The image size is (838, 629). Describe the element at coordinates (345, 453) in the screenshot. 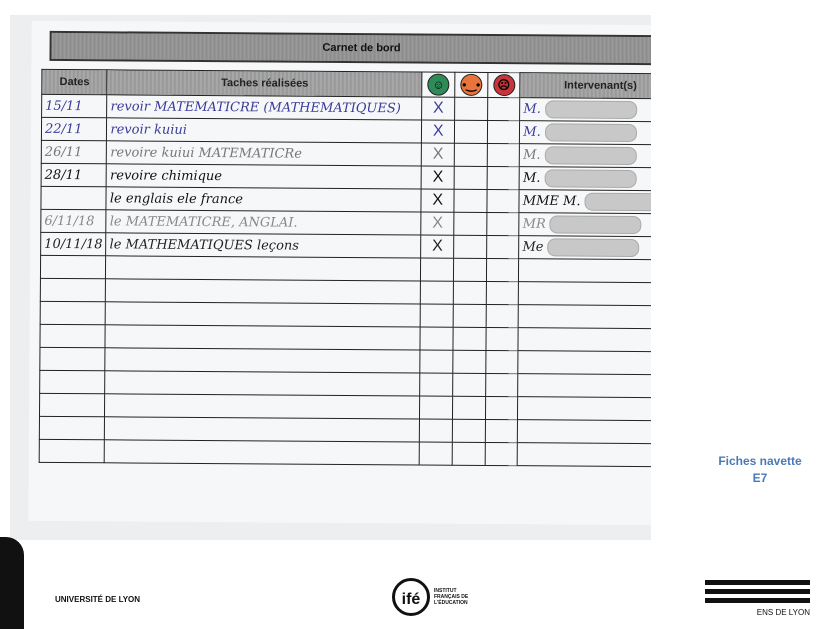

I see `empty-row` at that location.